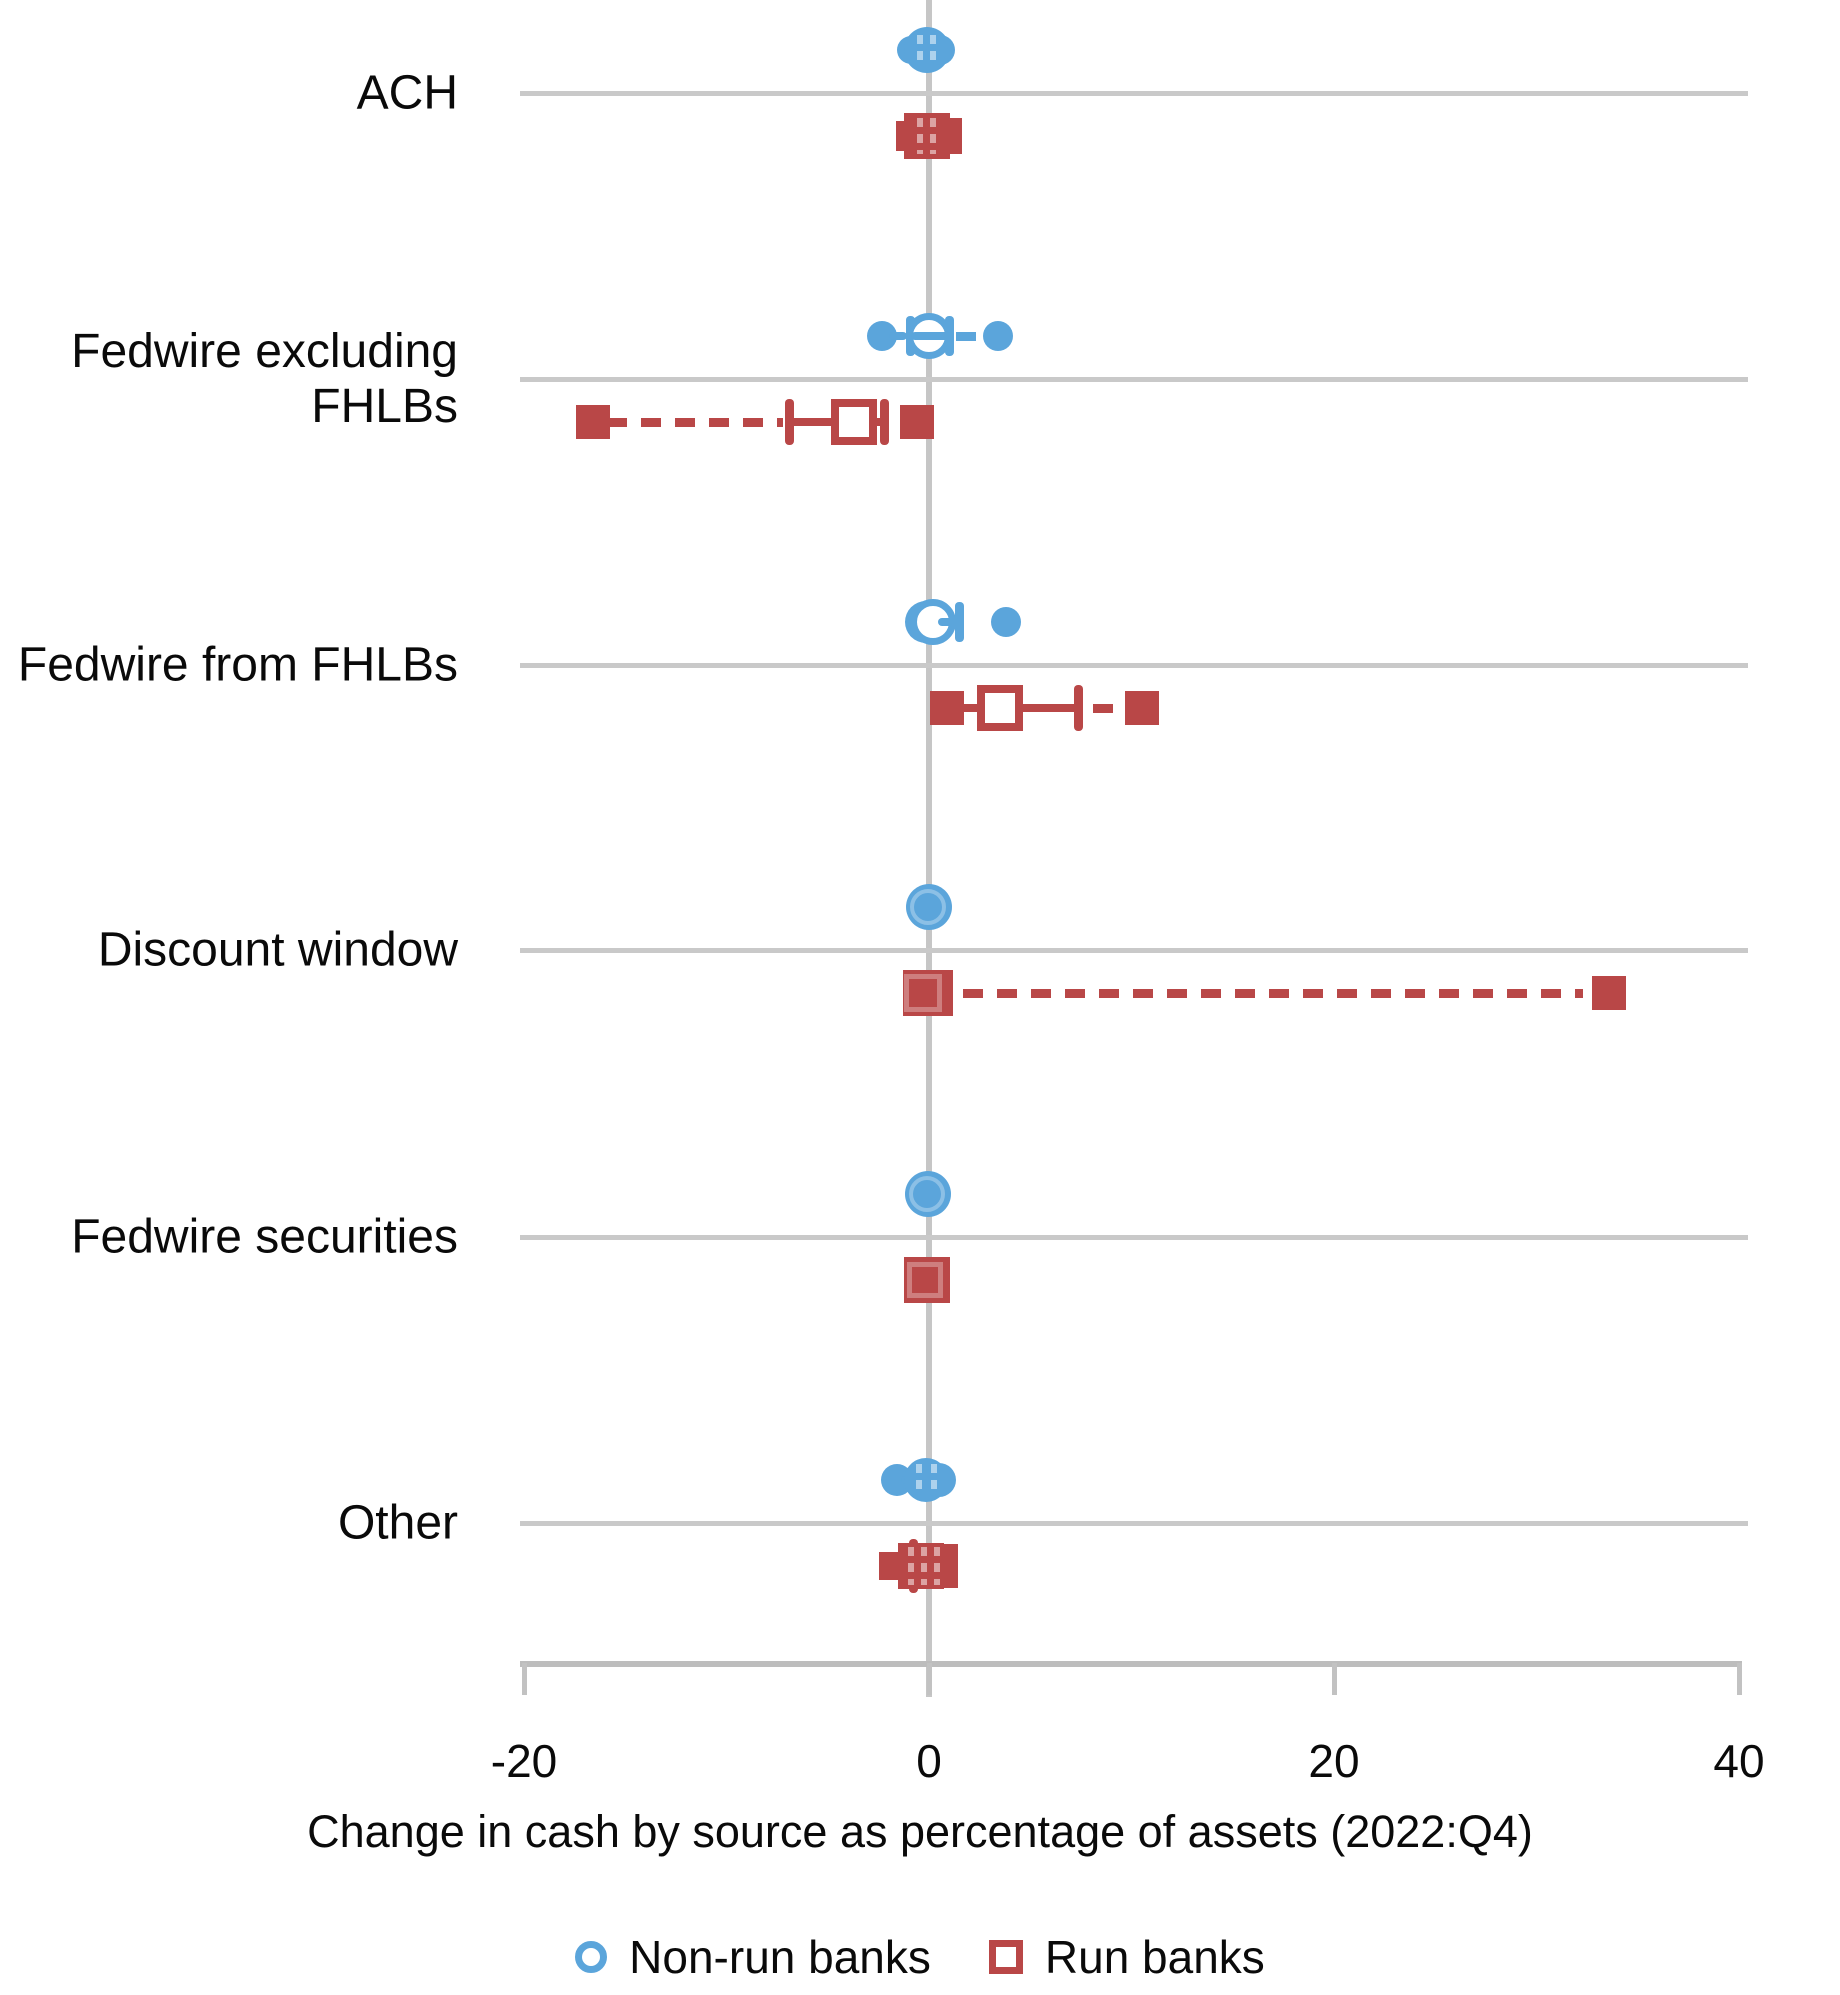  I want to click on category-label: Discount window, so click(277, 950).